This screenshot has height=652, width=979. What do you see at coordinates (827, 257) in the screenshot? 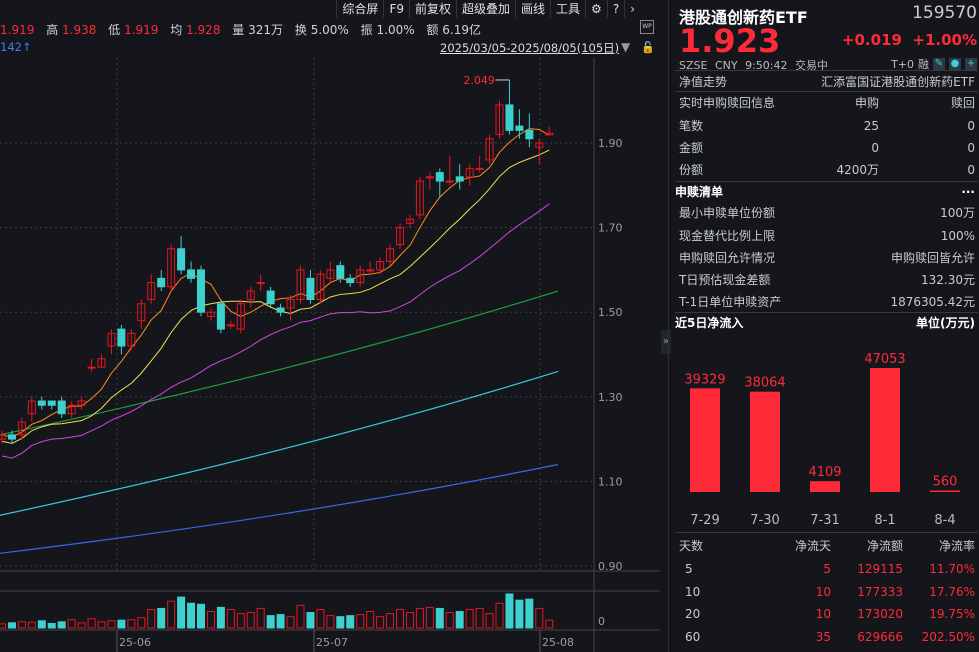
I see `list-row: 申购赎回允许情况 申购赎回皆允许` at bounding box center [827, 257].